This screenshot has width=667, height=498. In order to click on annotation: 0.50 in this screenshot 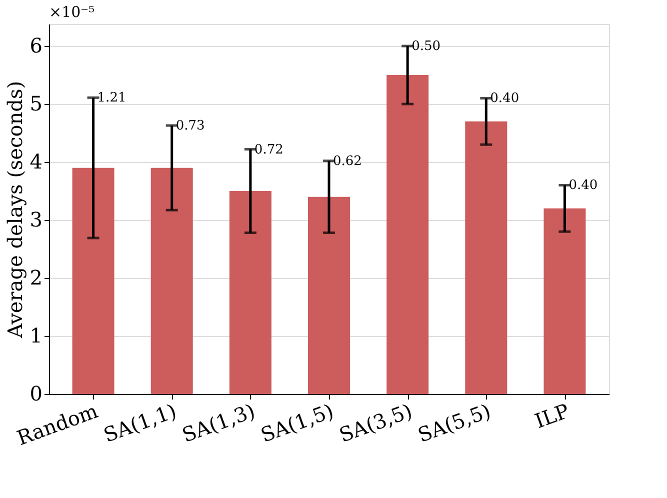, I will do `click(426, 46)`.